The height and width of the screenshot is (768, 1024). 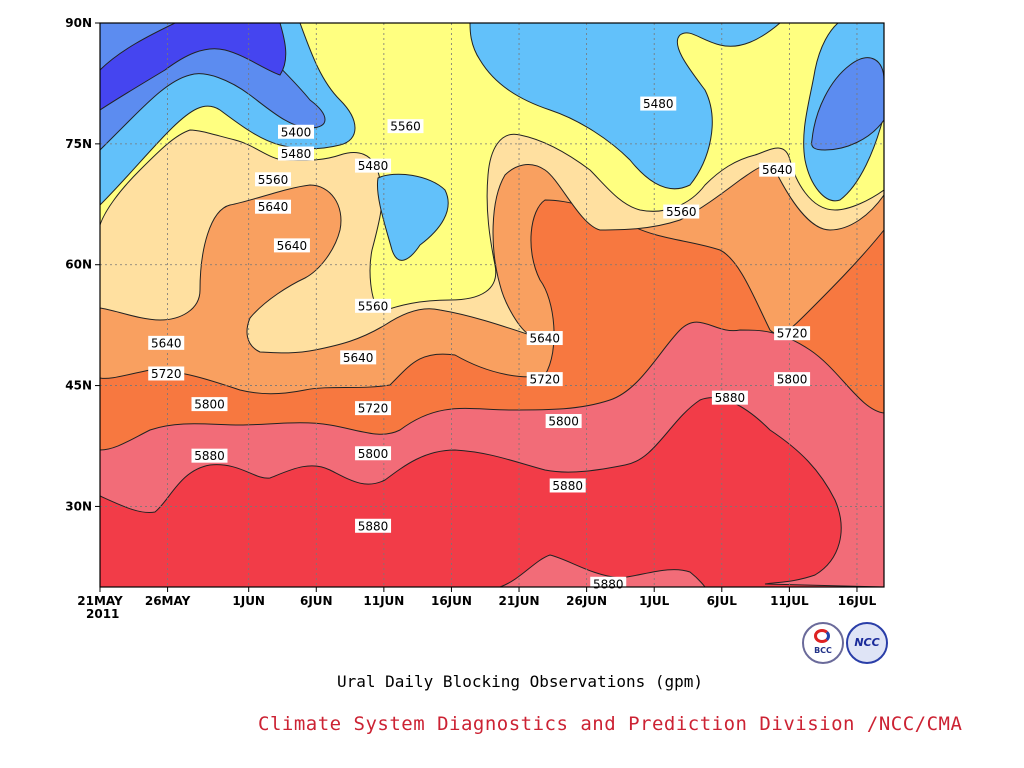 I want to click on band-5400-5480-c, so click(x=412, y=217).